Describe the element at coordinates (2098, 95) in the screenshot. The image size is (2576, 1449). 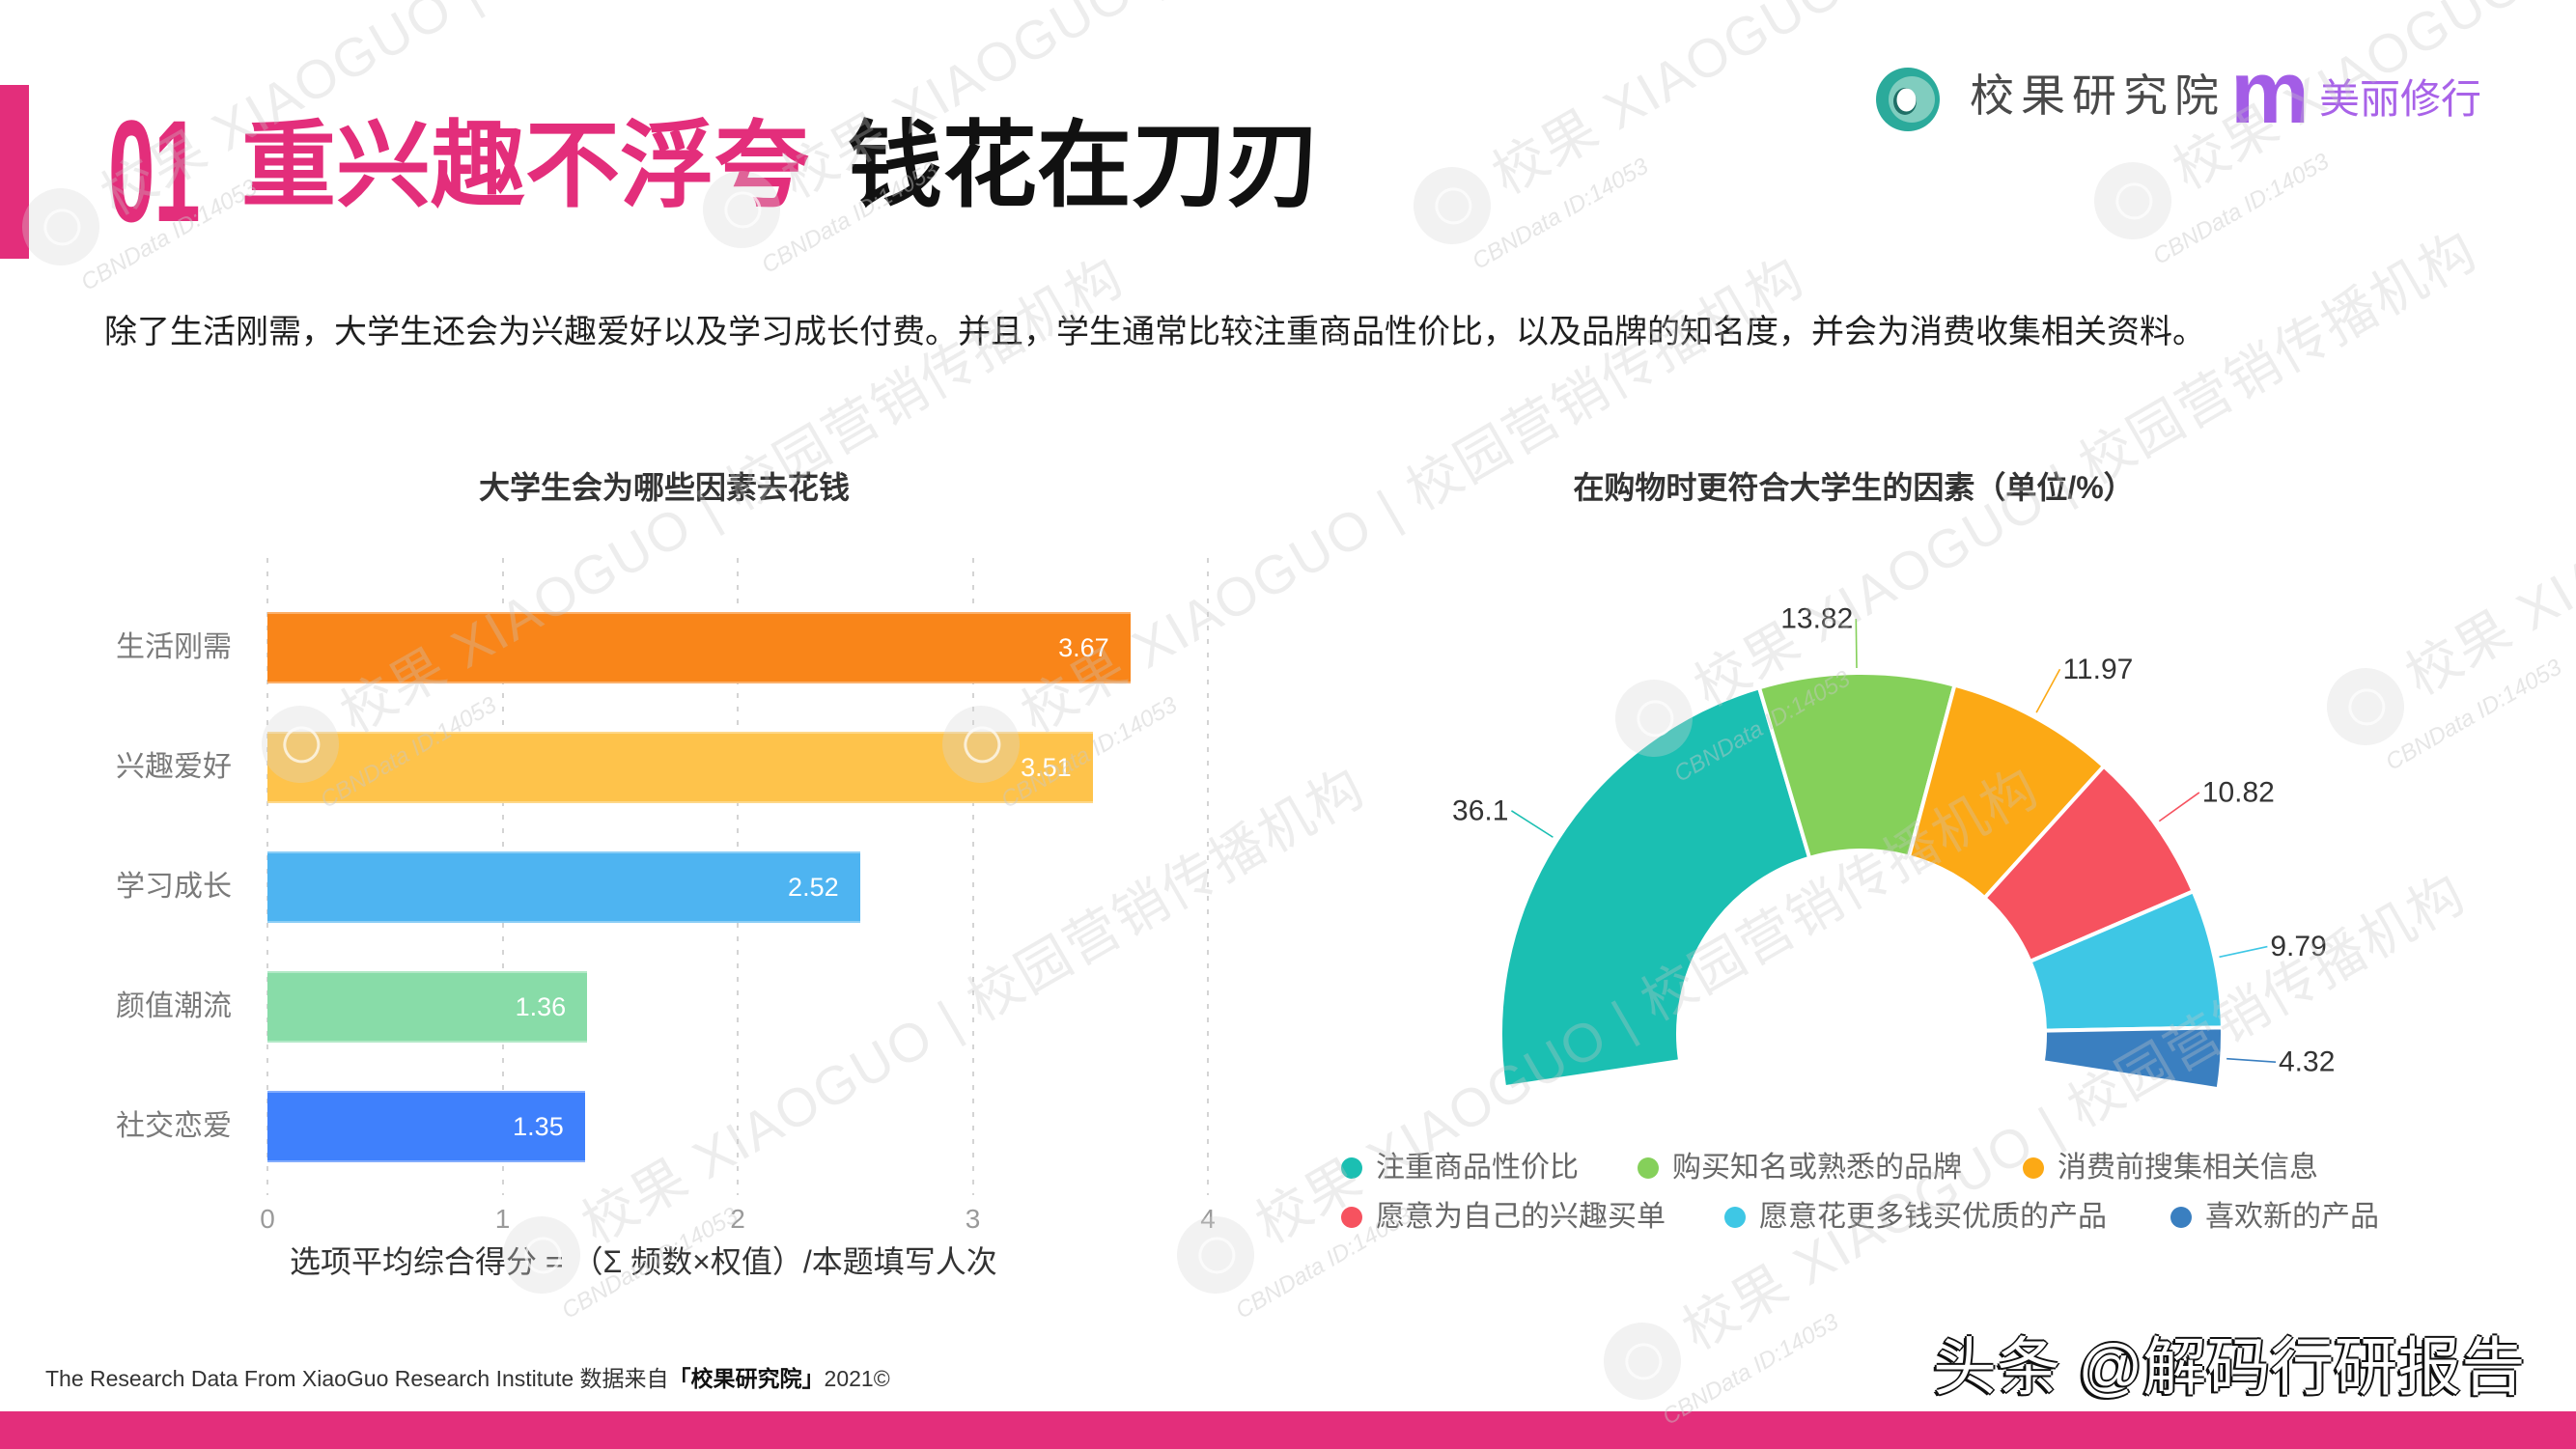
I see `logo-org-name: 校果研究院` at that location.